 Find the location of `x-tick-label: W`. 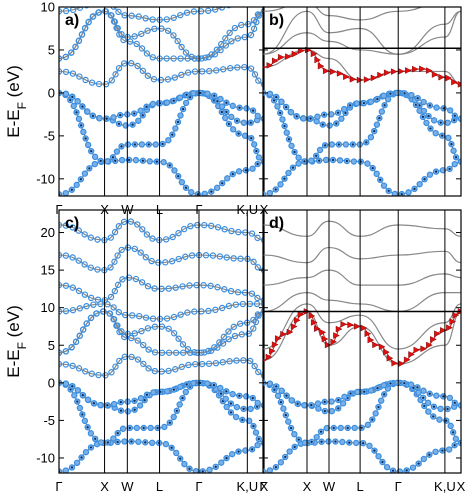

x-tick-label: W is located at coordinates (329, 486).